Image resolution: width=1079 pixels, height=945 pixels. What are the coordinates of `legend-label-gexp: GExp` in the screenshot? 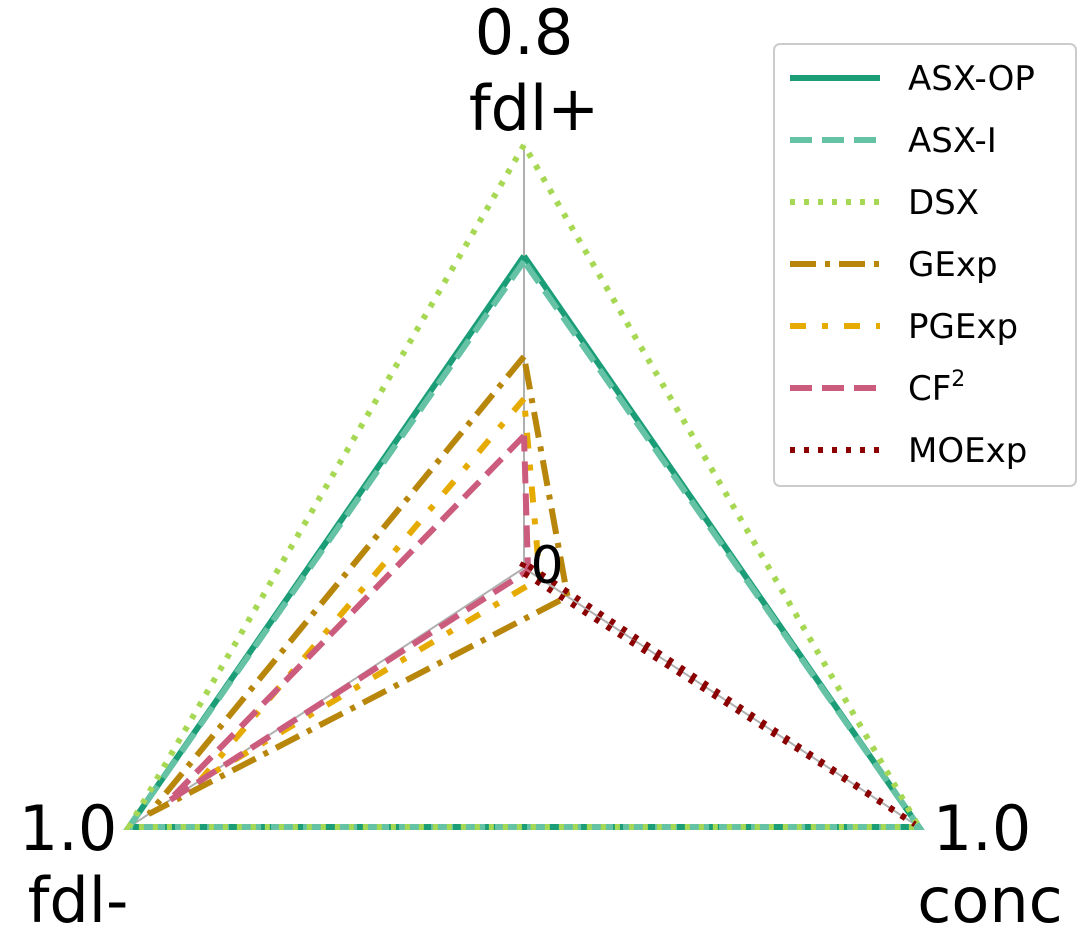 It's located at (953, 265).